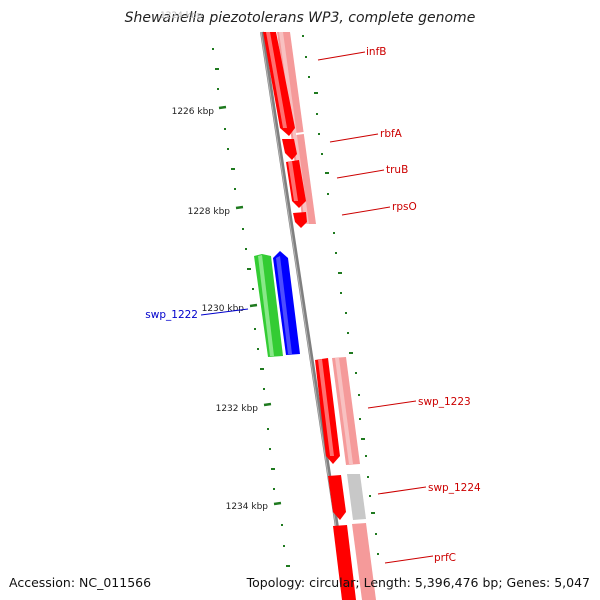 The width and height of the screenshot is (600, 600). I want to click on leader-prfC, so click(409, 559).